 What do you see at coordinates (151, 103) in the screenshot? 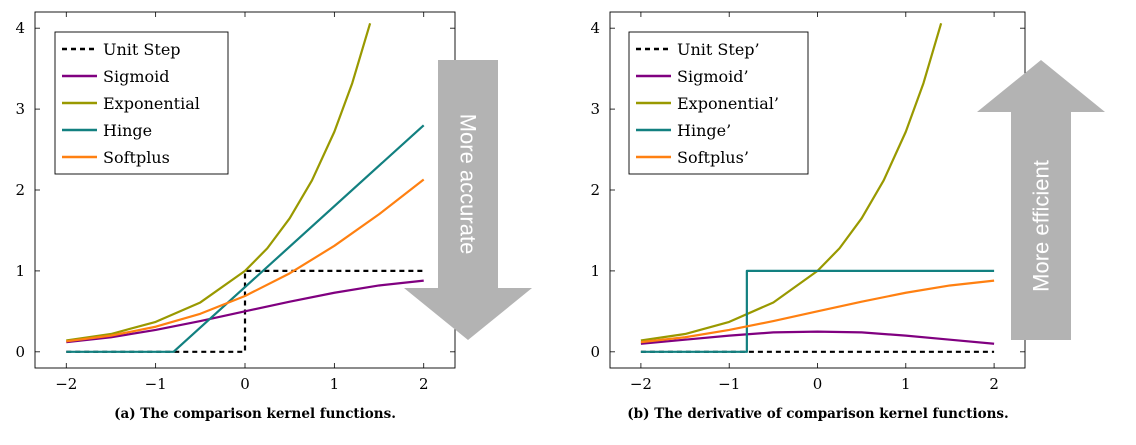
I see `legend-label-exponential: Exponential` at bounding box center [151, 103].